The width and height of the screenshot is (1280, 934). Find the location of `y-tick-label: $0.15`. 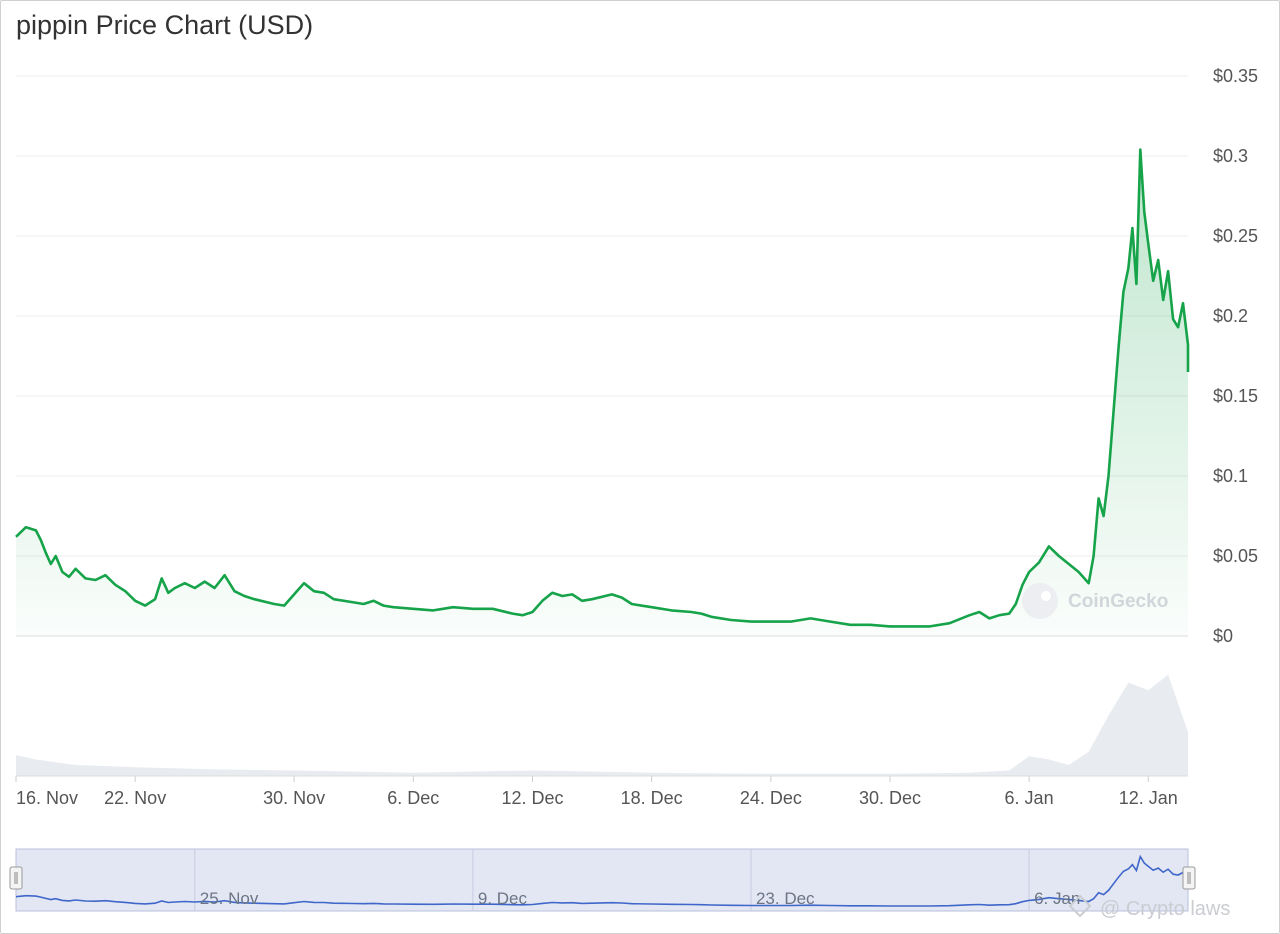

y-tick-label: $0.15 is located at coordinates (1235, 396).